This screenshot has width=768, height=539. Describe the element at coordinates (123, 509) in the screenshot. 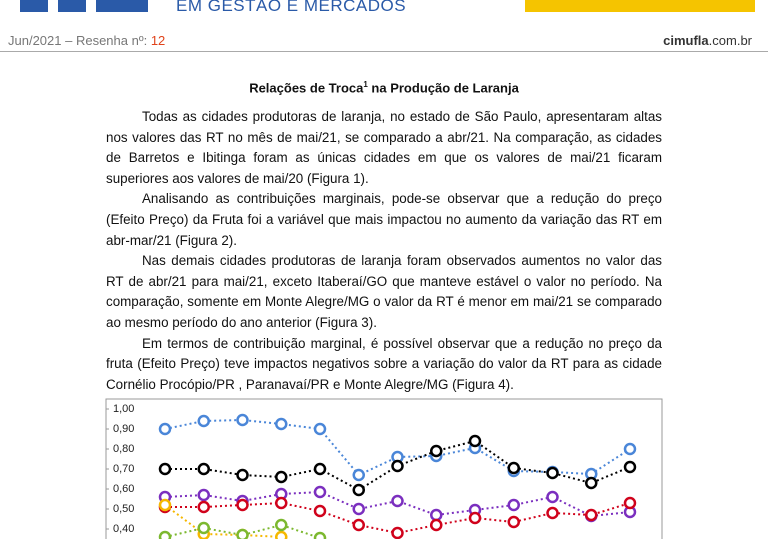

I see `y-tick-label: 0,50` at that location.